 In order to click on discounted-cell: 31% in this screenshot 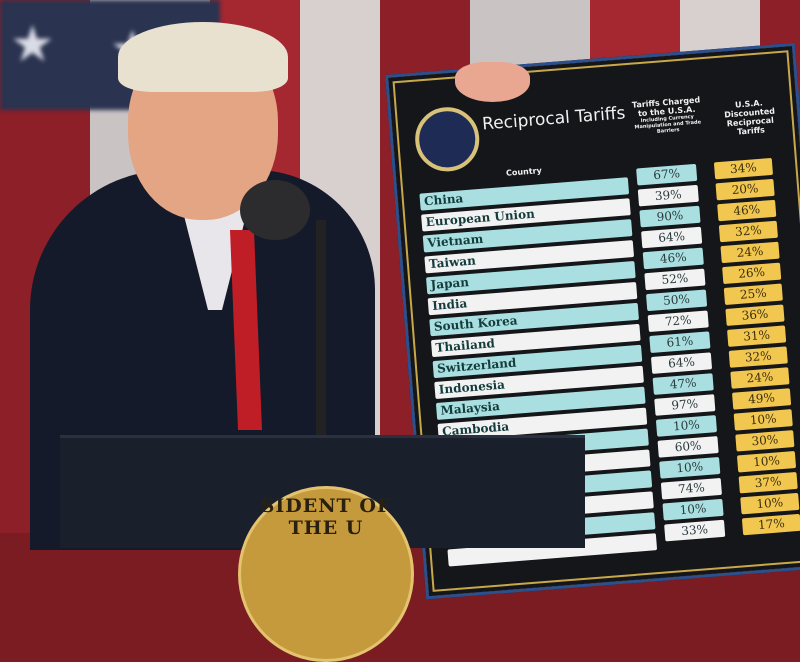, I will do `click(757, 336)`.